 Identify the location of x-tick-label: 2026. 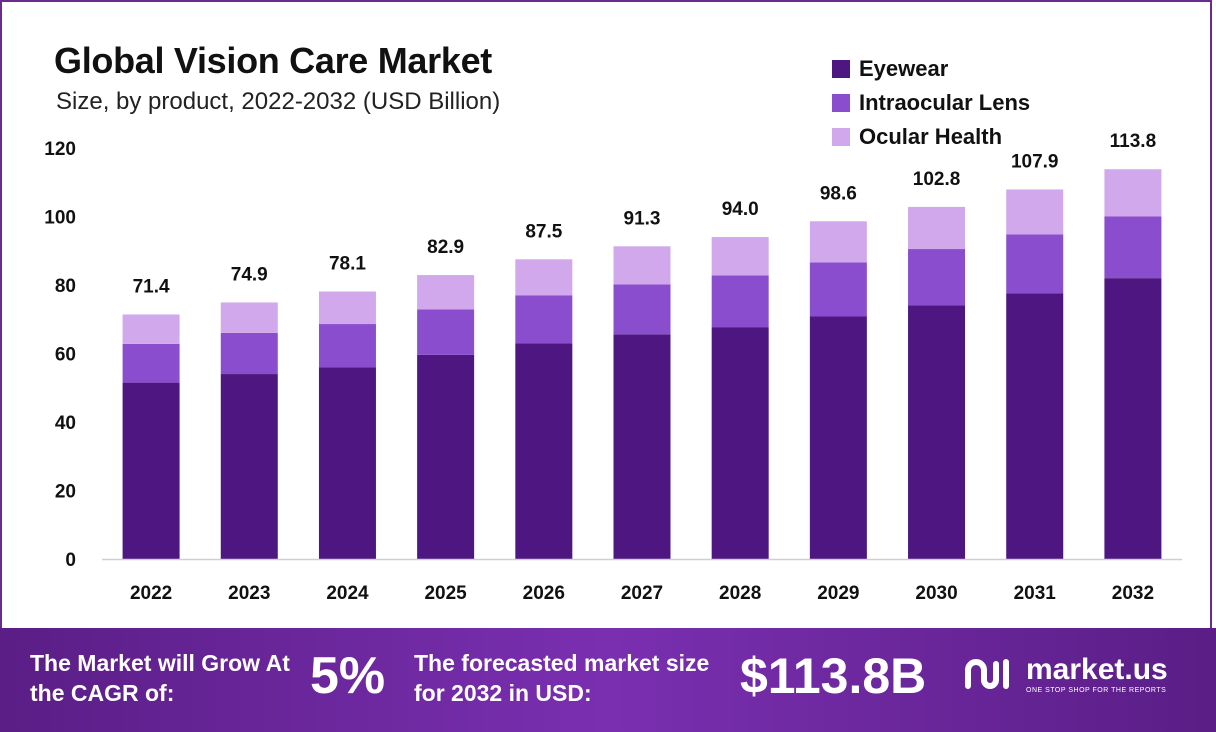
(544, 593).